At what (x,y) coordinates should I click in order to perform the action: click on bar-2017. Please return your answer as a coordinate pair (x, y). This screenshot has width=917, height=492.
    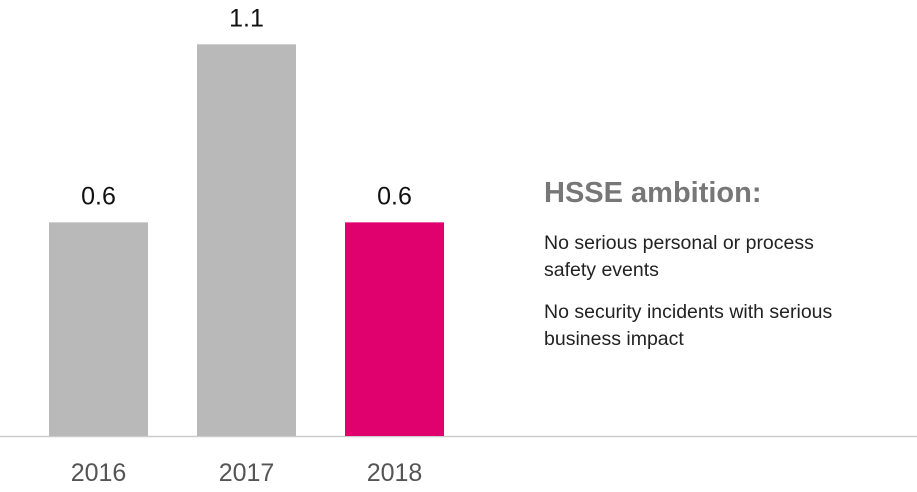
    Looking at the image, I should click on (246, 240).